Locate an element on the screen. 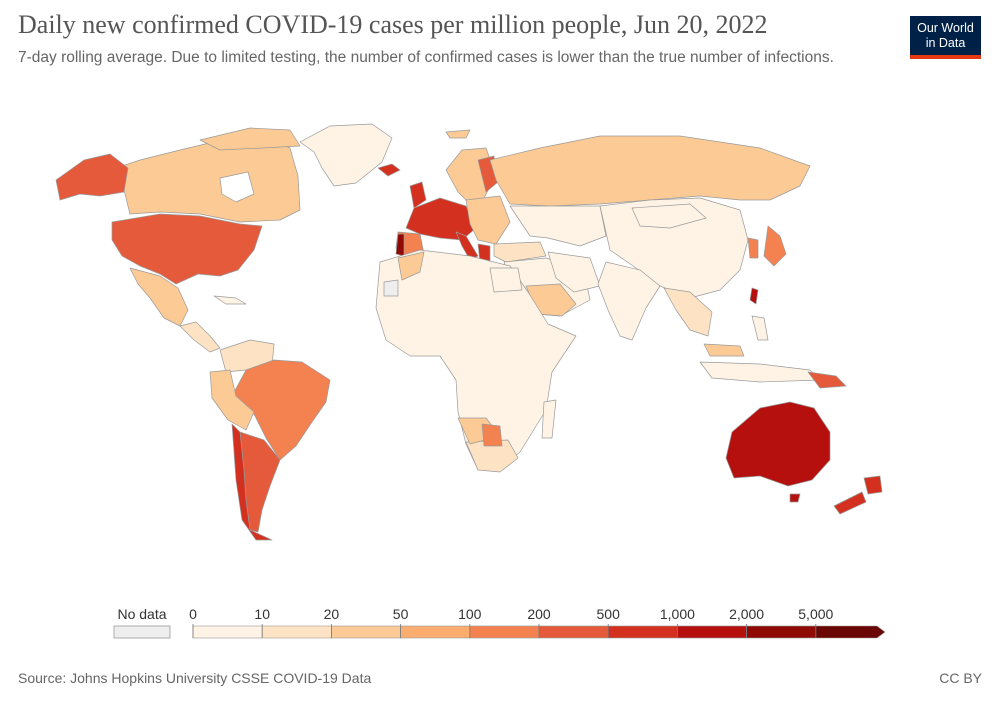 Image resolution: width=1000 pixels, height=705 pixels. region-philippines is located at coordinates (760, 328).